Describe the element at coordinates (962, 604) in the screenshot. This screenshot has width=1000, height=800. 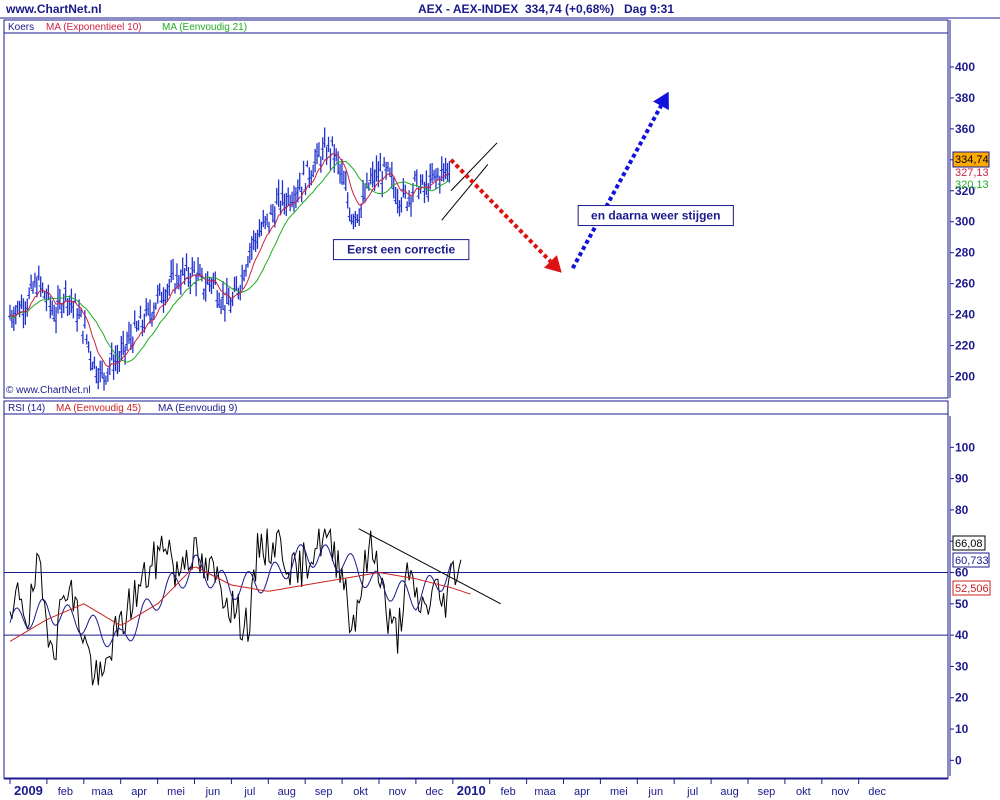
I see `rsi-tick-label: 50` at that location.